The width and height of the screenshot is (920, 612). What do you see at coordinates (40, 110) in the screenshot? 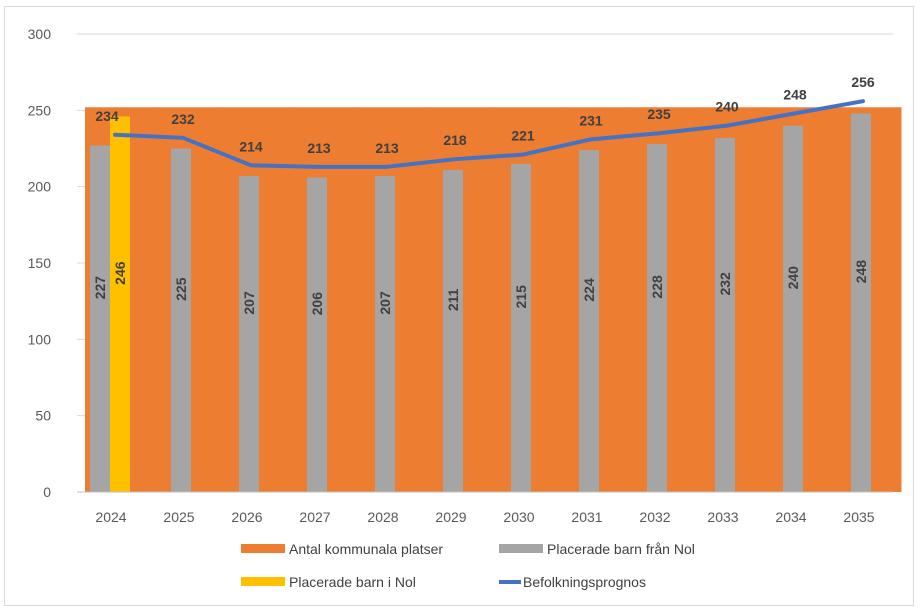
I see `y-tick-label: 250` at bounding box center [40, 110].